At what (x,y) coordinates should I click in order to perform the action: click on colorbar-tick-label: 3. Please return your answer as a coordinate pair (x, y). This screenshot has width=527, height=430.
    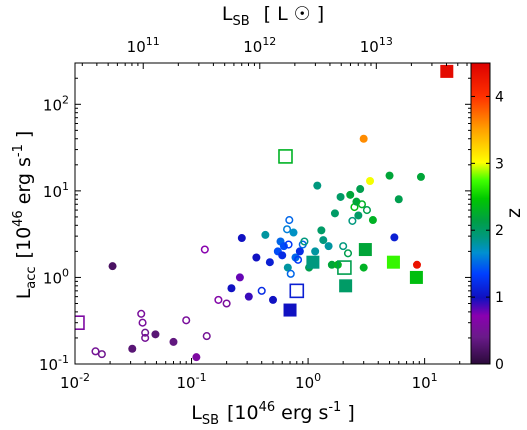
    Looking at the image, I should click on (499, 164).